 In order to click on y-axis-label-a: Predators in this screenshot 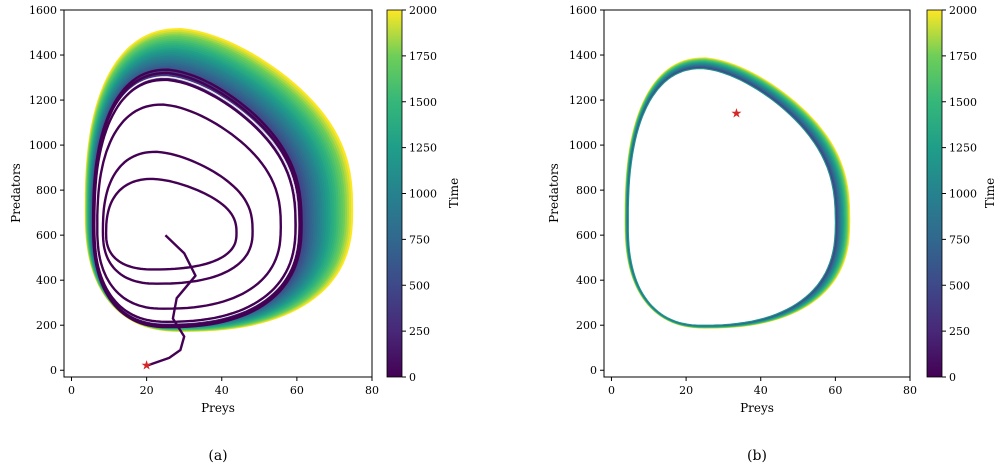, I will do `click(16, 193)`.